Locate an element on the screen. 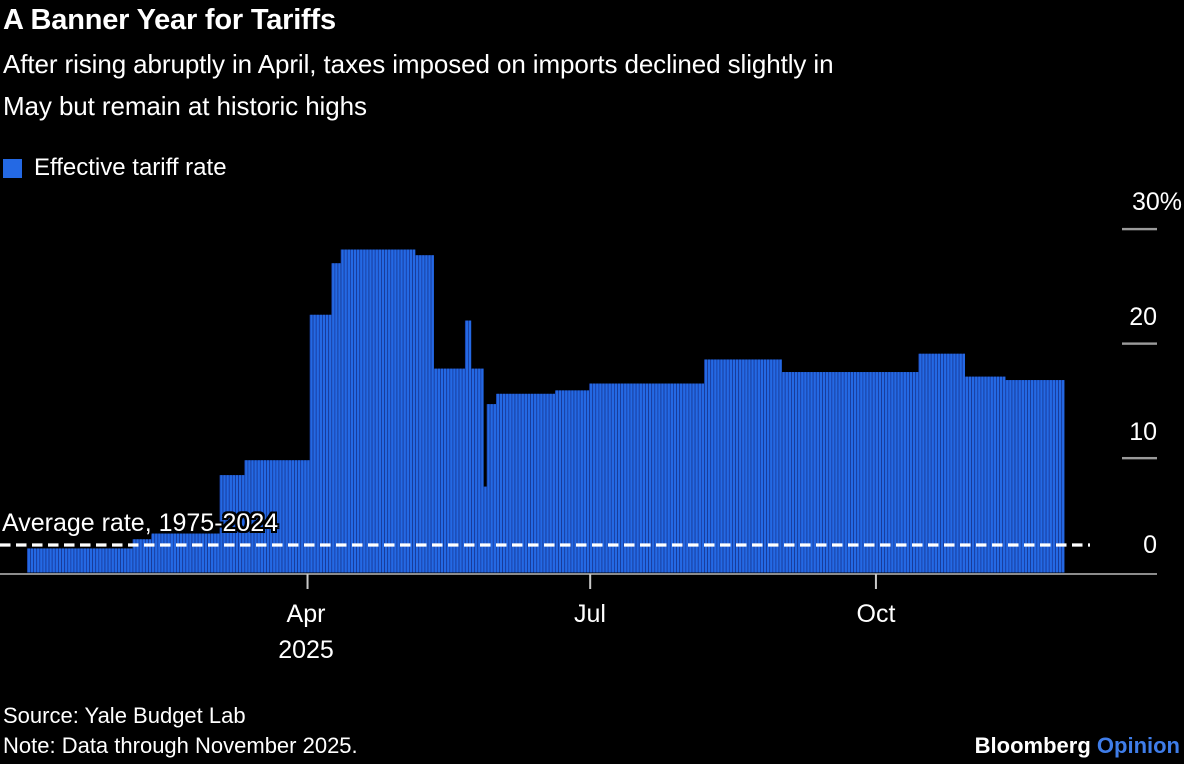  brand-bloomberg: Bloomberg is located at coordinates (1032, 745).